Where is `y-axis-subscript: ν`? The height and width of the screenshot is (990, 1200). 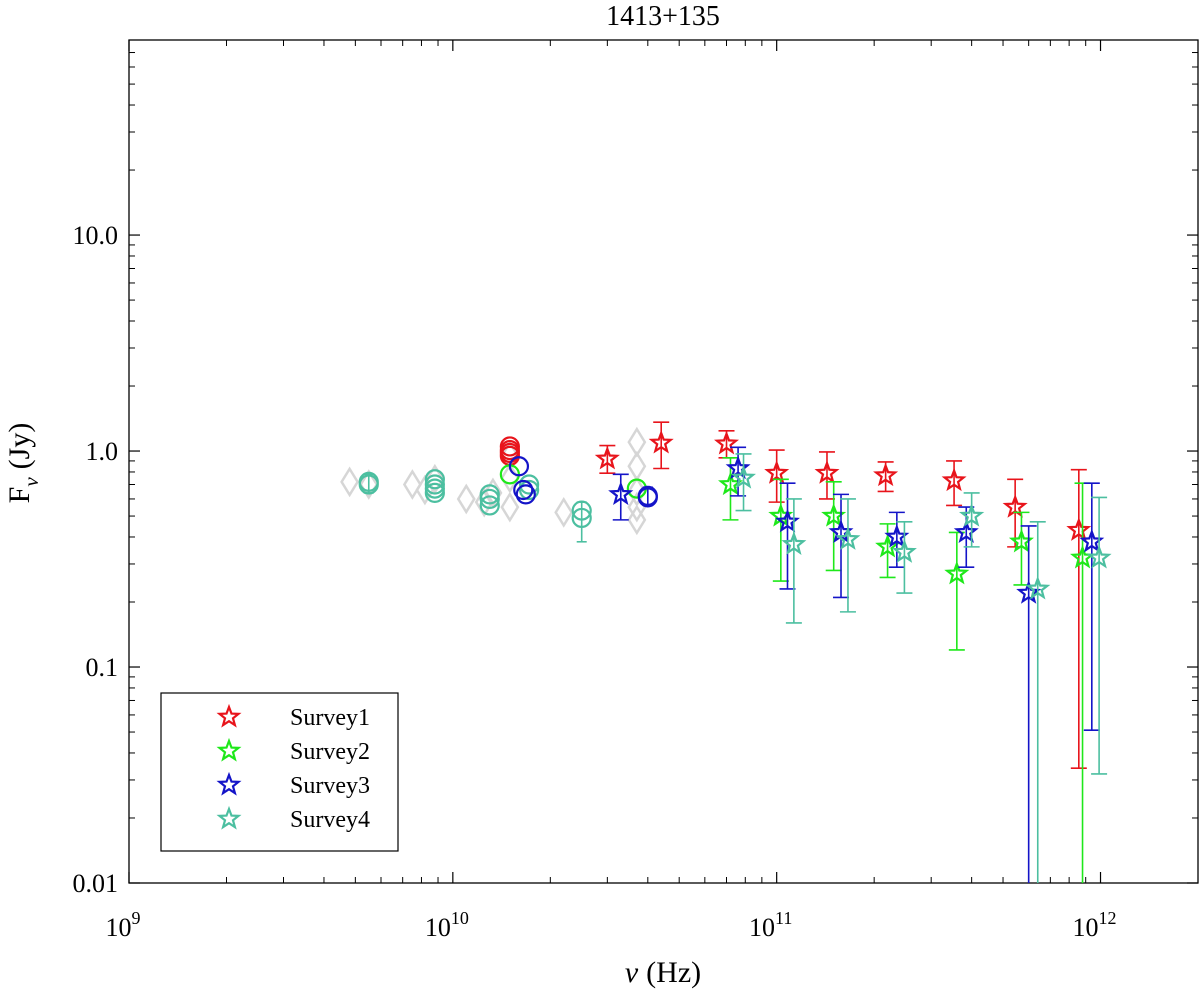 y-axis-subscript: ν is located at coordinates (31, 482).